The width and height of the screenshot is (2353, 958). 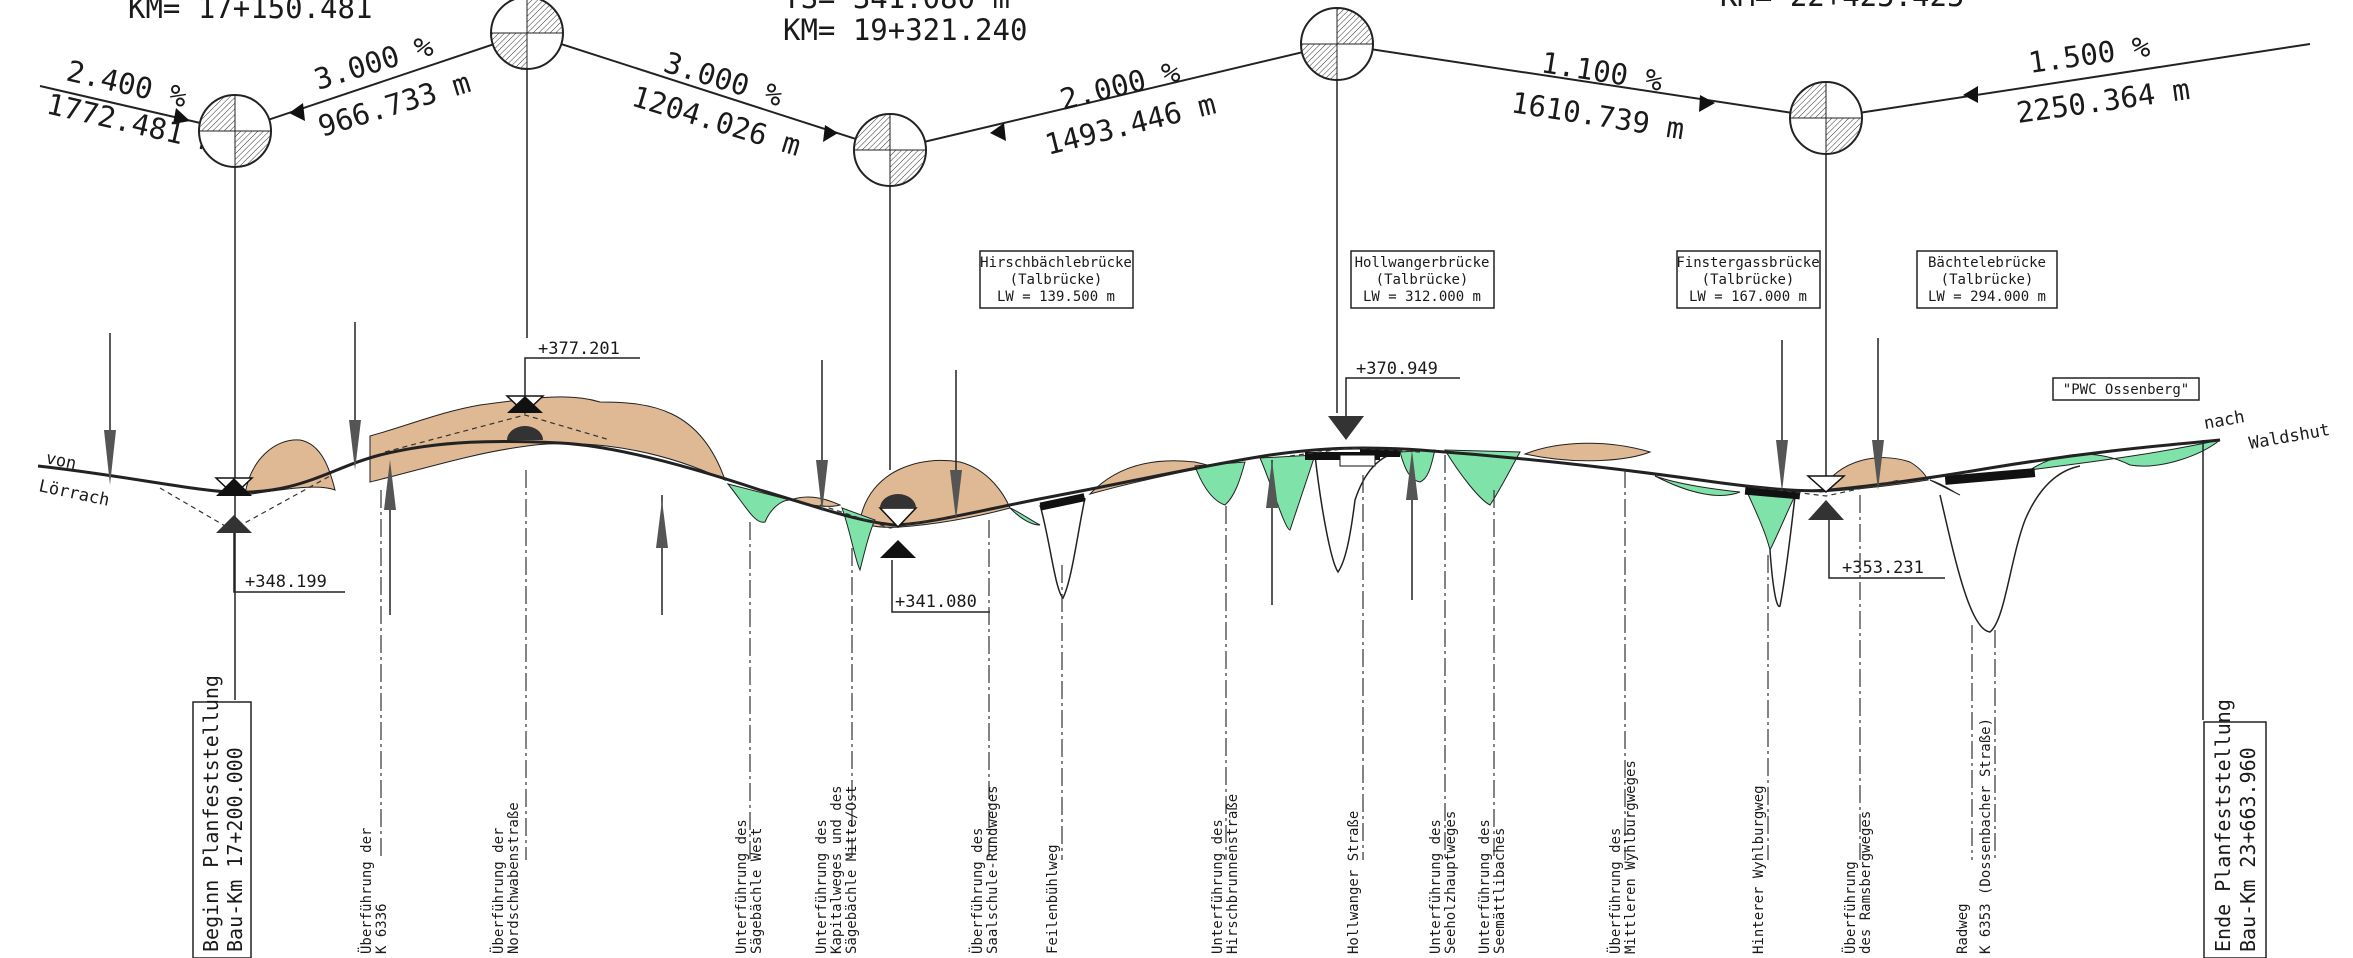 I want to click on pwc-box: "PWC Ossenberg", so click(x=2126, y=389).